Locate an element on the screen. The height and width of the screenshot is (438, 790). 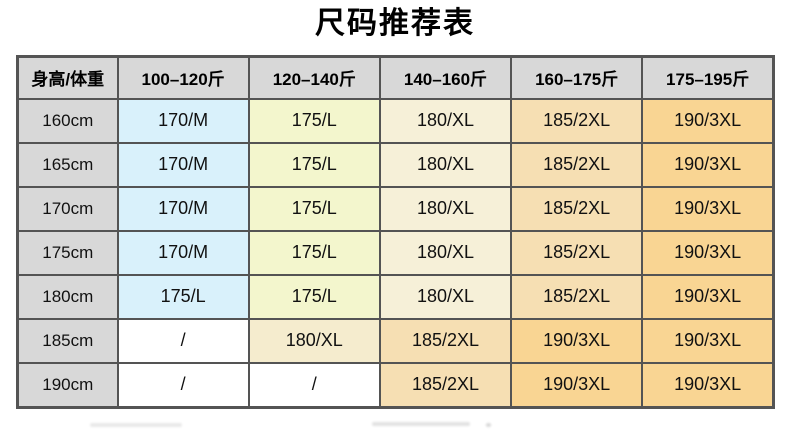
table-row-190cm: 190cm / / 185/2XL 190/3XL 190/3XL is located at coordinates (395, 385).